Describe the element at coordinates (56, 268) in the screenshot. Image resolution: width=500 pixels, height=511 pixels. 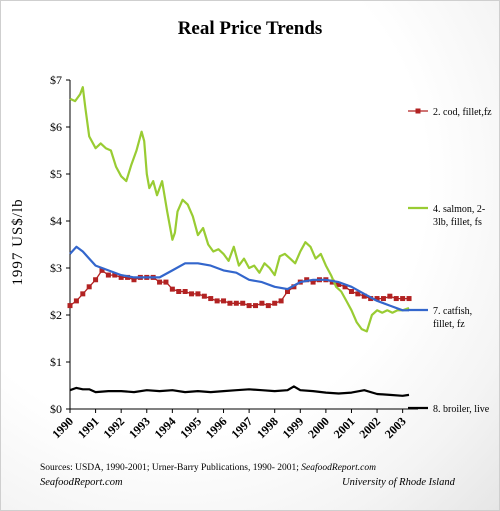
I see `y-tick-label: $3` at that location.